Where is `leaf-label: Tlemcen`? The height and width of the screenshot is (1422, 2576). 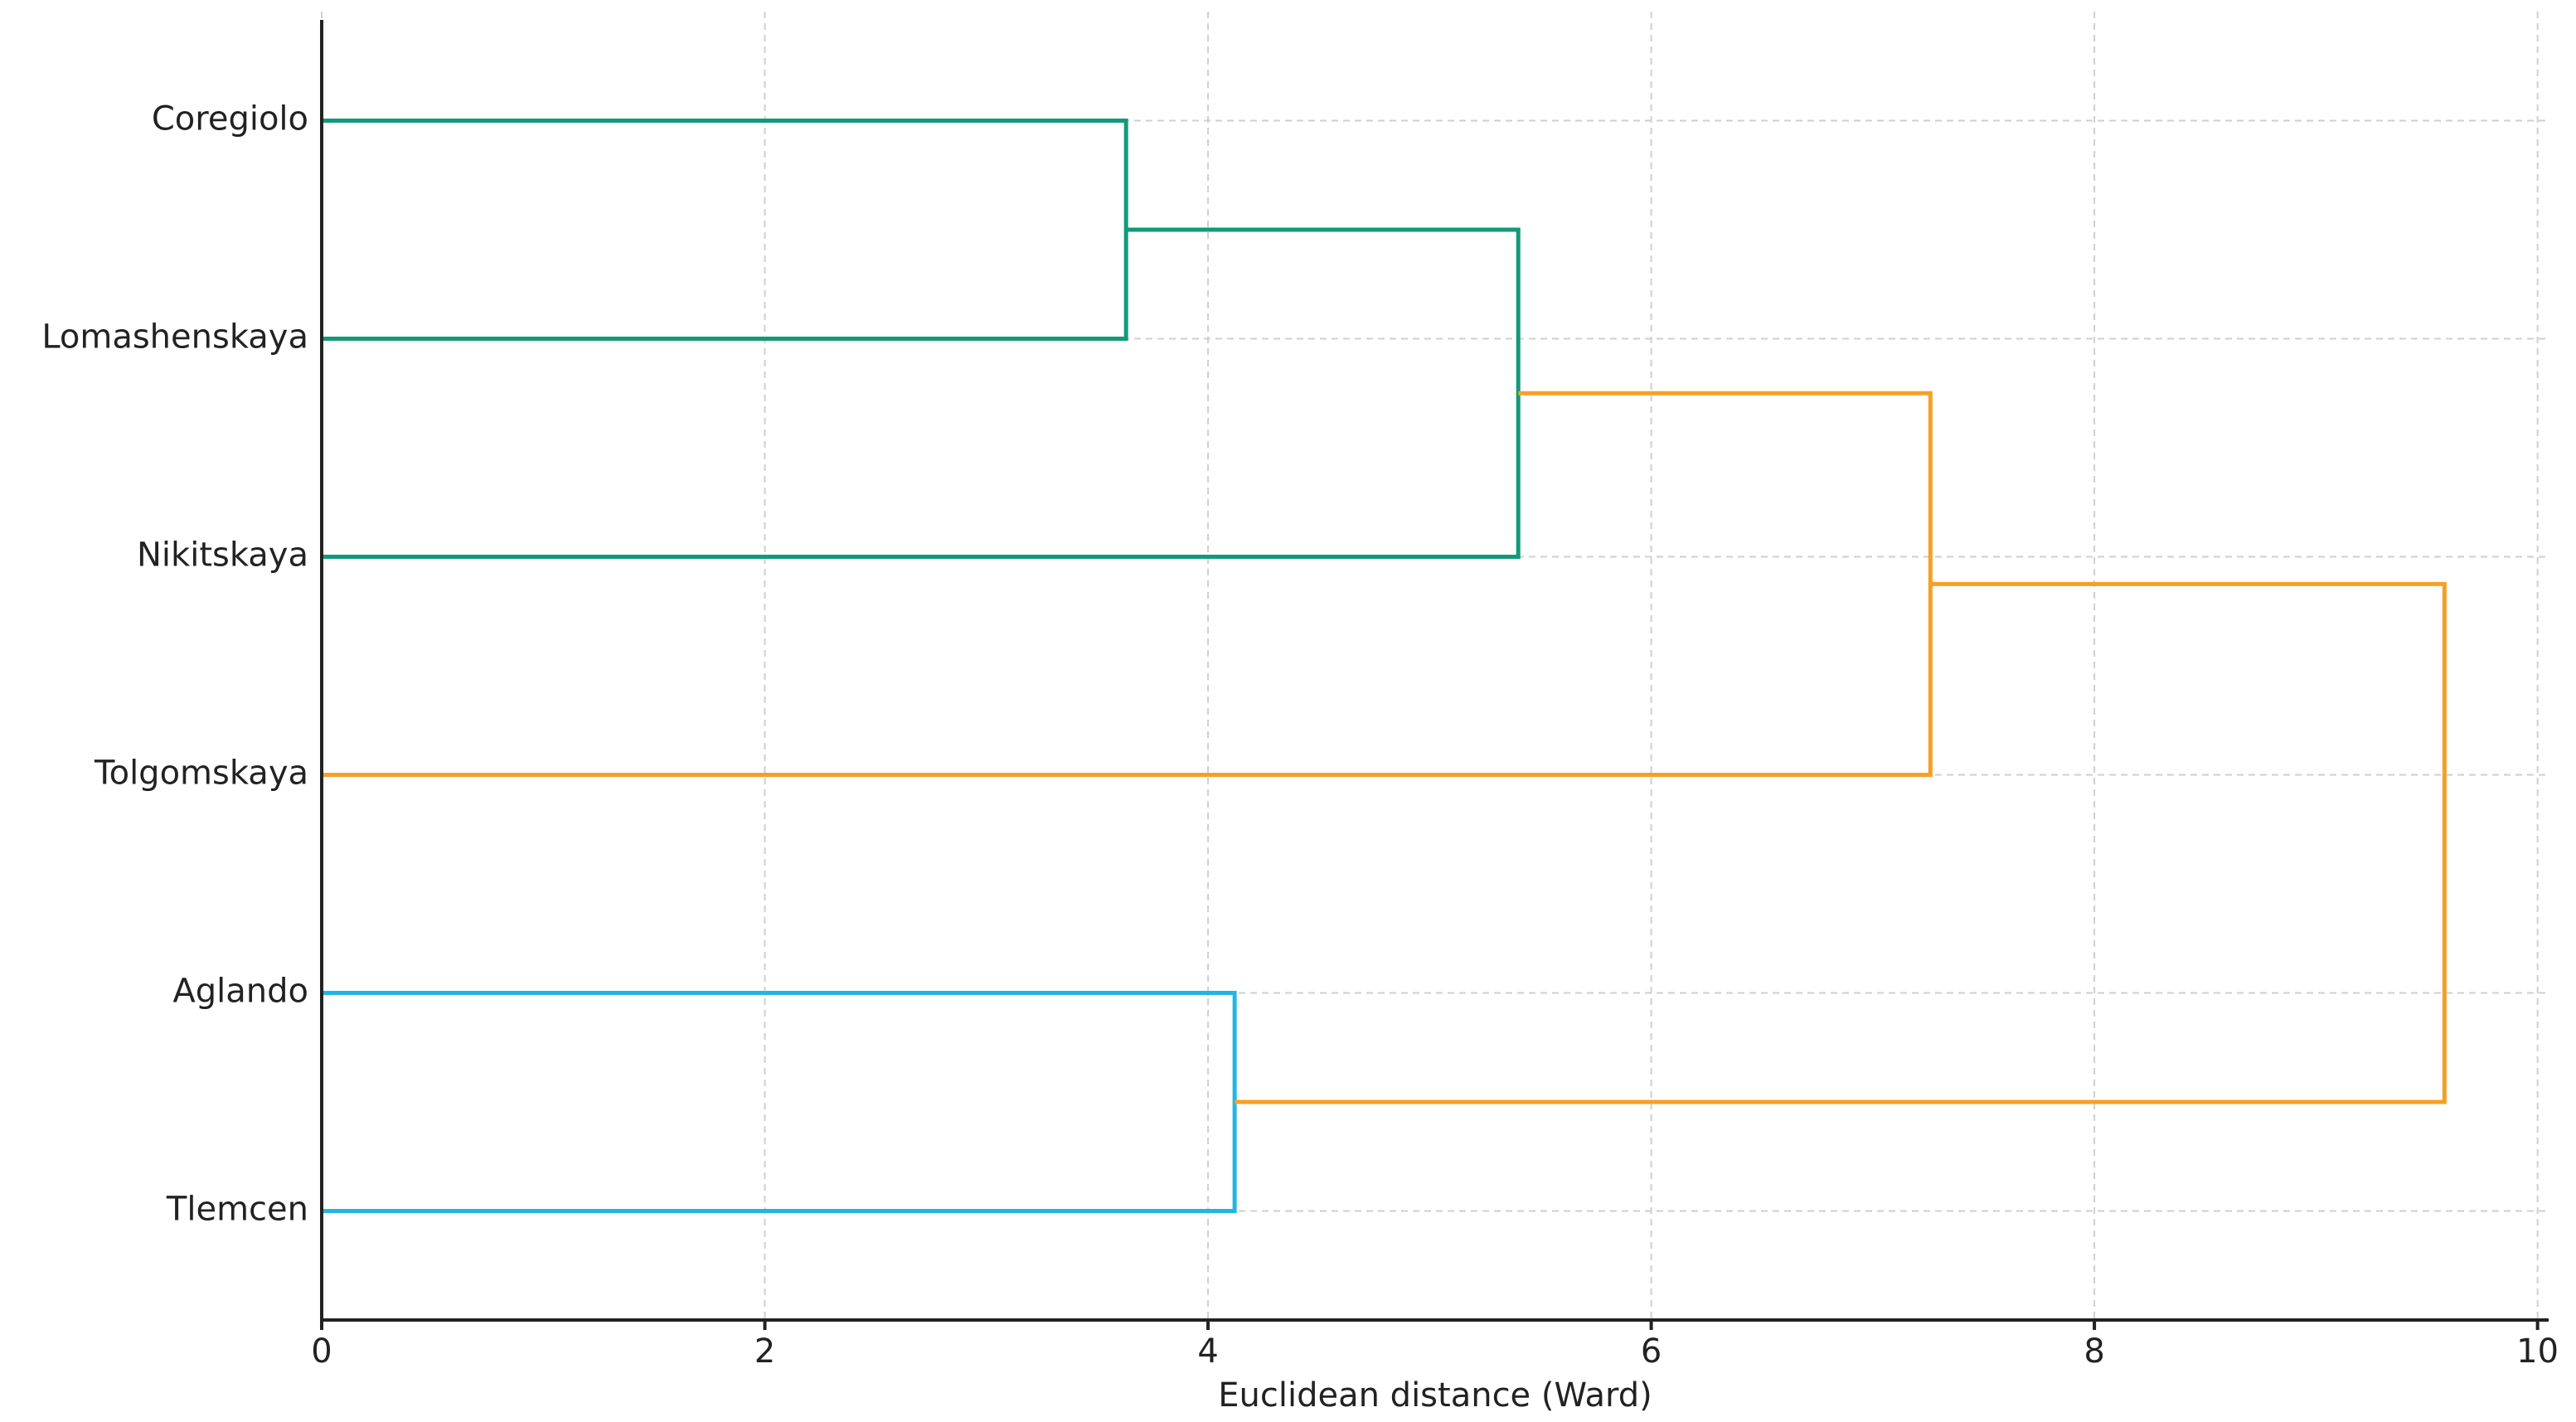
leaf-label: Tlemcen is located at coordinates (237, 1210).